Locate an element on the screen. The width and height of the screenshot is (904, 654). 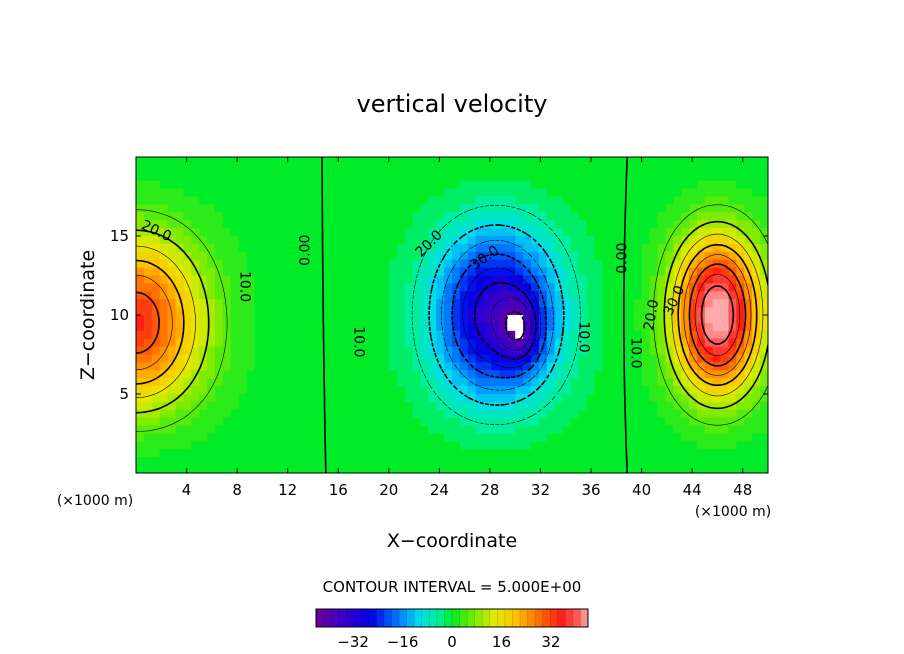
x-tick-label: 36 is located at coordinates (590, 490).